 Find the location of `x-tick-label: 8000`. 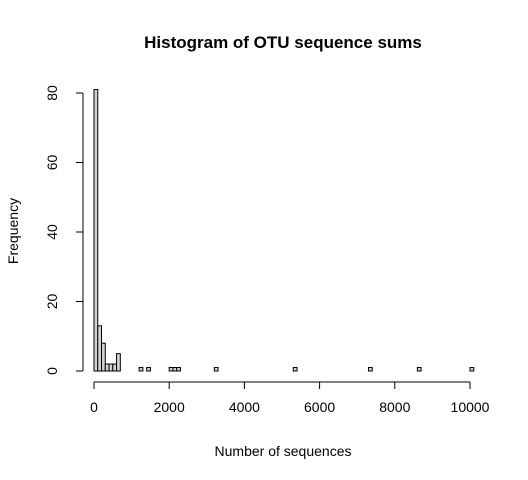

x-tick-label: 8000 is located at coordinates (394, 407).